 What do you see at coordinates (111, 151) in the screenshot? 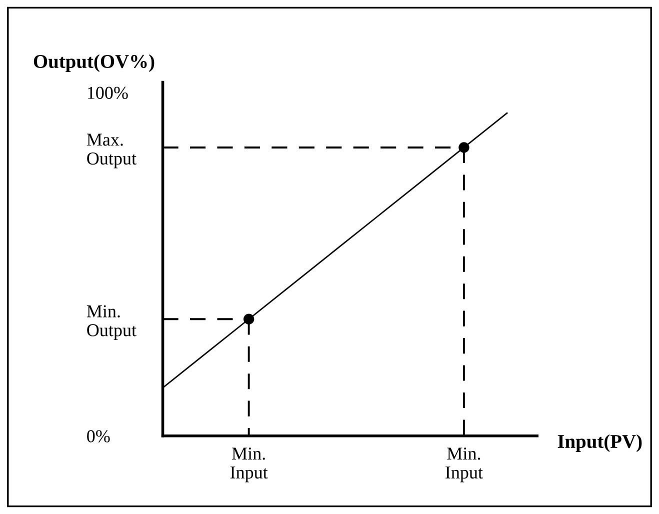
I see `y-tick-label: Max. Output` at bounding box center [111, 151].